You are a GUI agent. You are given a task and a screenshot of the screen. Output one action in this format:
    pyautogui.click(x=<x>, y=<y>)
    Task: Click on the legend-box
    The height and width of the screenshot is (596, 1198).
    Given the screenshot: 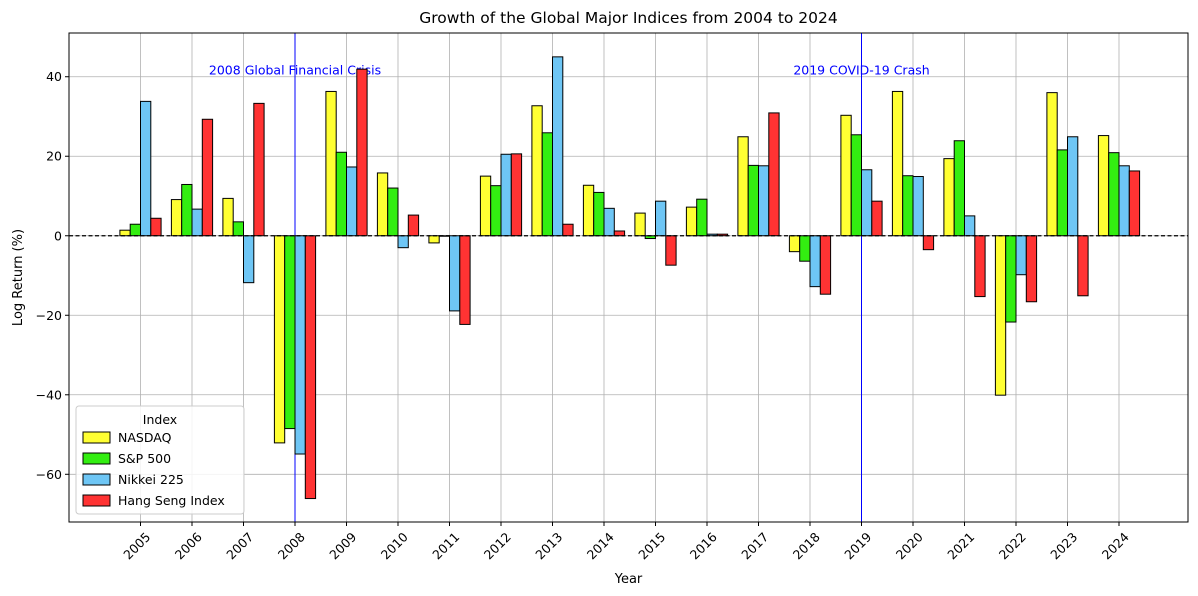 What is the action you would take?
    pyautogui.click(x=160, y=460)
    